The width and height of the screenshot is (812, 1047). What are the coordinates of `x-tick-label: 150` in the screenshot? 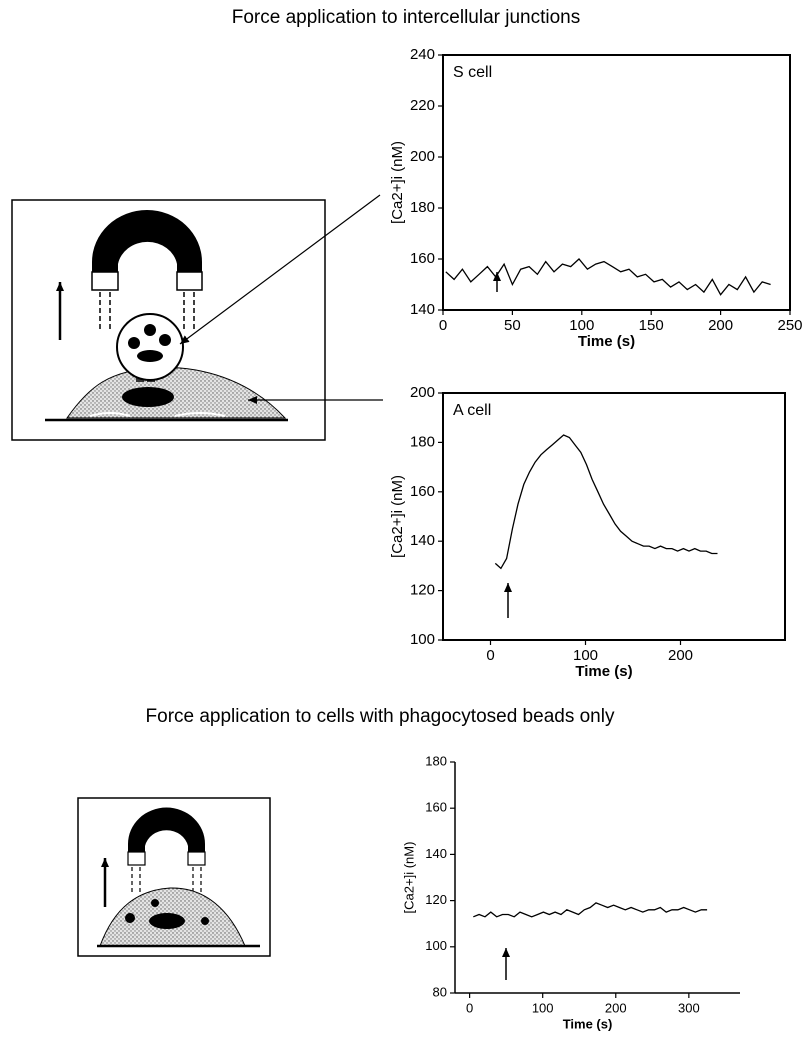 It's located at (651, 325).